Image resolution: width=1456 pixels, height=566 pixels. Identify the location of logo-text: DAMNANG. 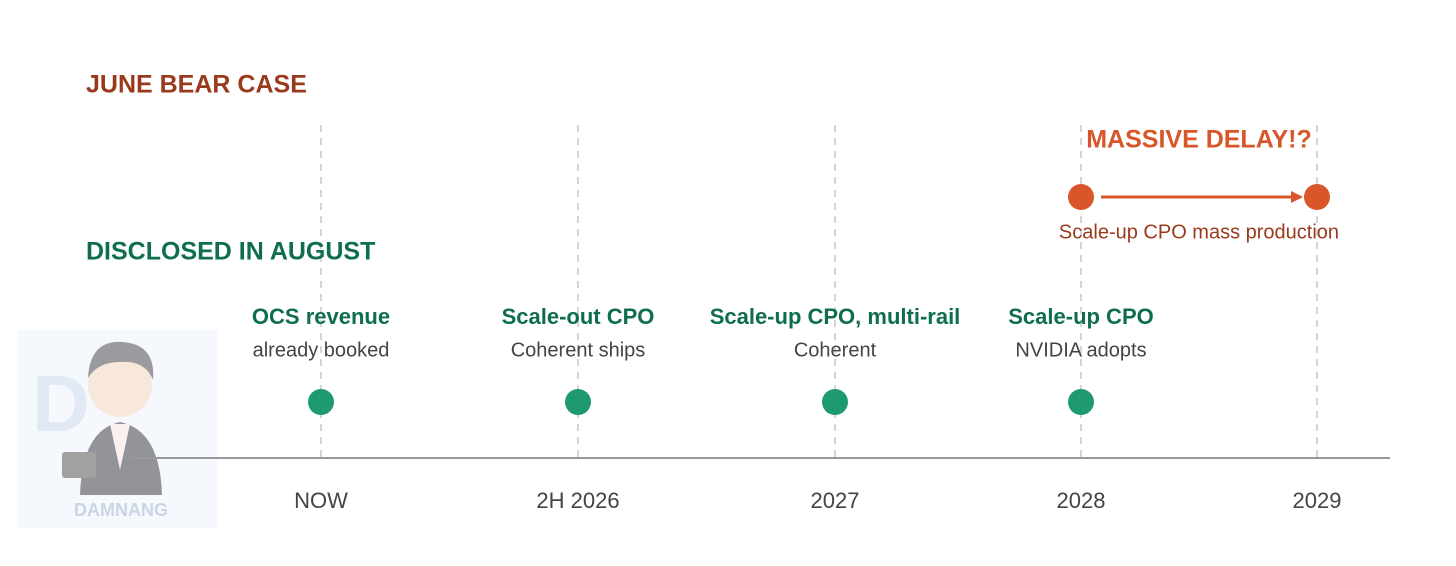
(121, 510).